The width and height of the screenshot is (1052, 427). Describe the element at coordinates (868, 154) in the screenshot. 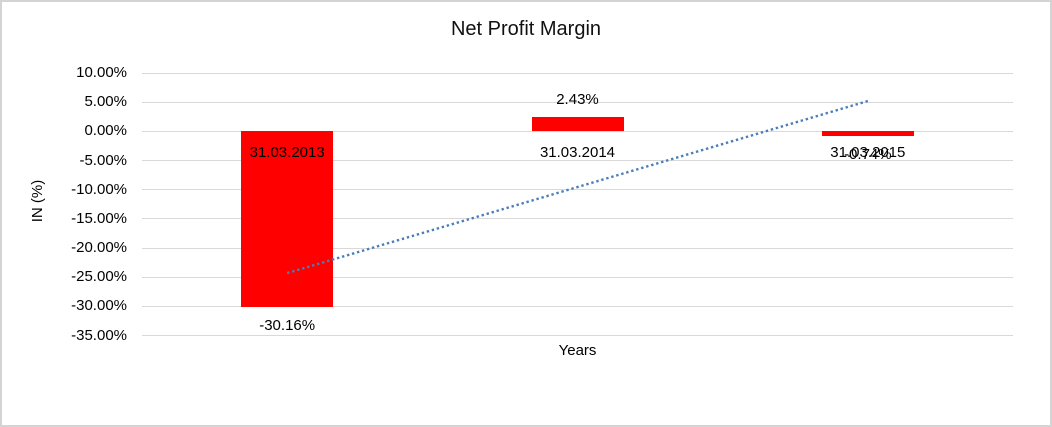

I see `data-label: -0.74%` at that location.